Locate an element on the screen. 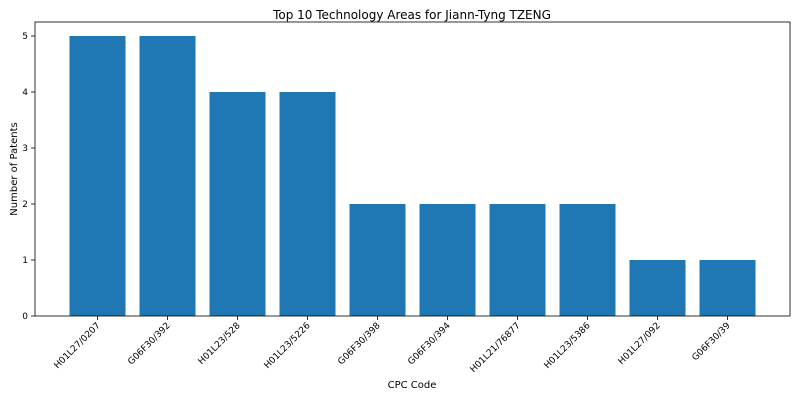 This screenshot has width=800, height=400. y-tick-label: 1 is located at coordinates (25, 261).